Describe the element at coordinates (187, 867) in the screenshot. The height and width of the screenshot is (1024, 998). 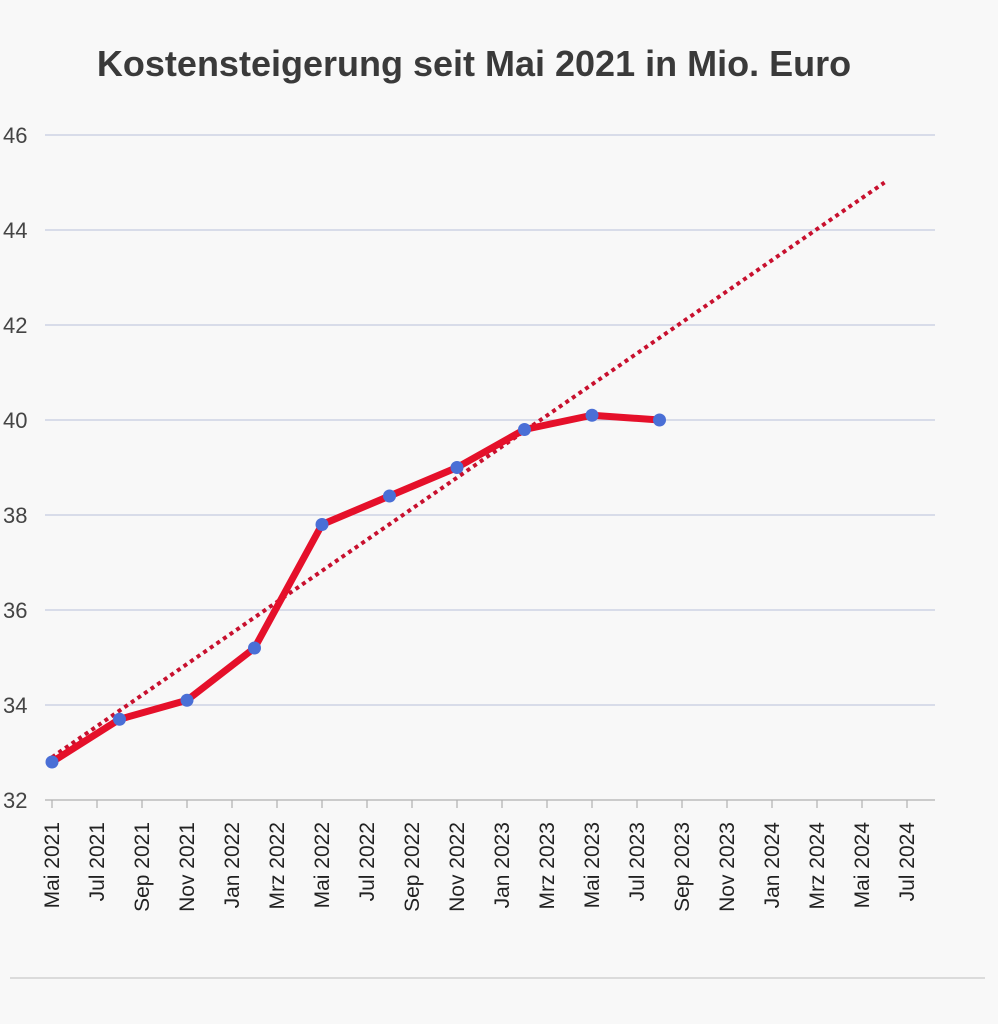
I see `x-tick-label: Nov 2021` at that location.